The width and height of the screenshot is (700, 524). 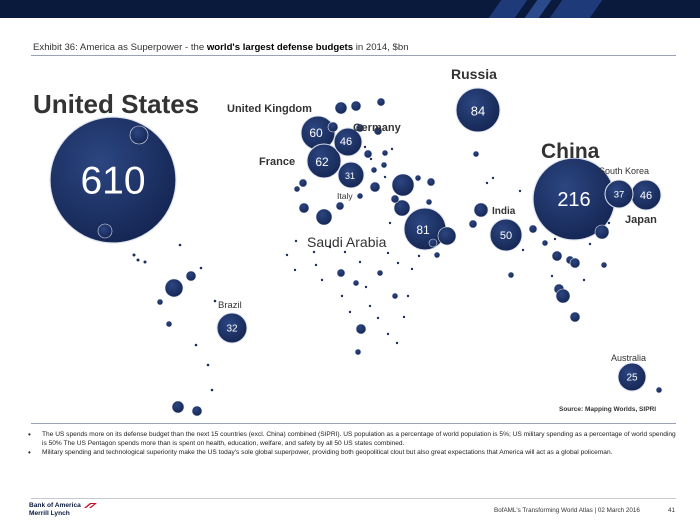 What do you see at coordinates (63, 509) in the screenshot?
I see `bofaml-logo: Bank of America Merrill Lynch` at bounding box center [63, 509].